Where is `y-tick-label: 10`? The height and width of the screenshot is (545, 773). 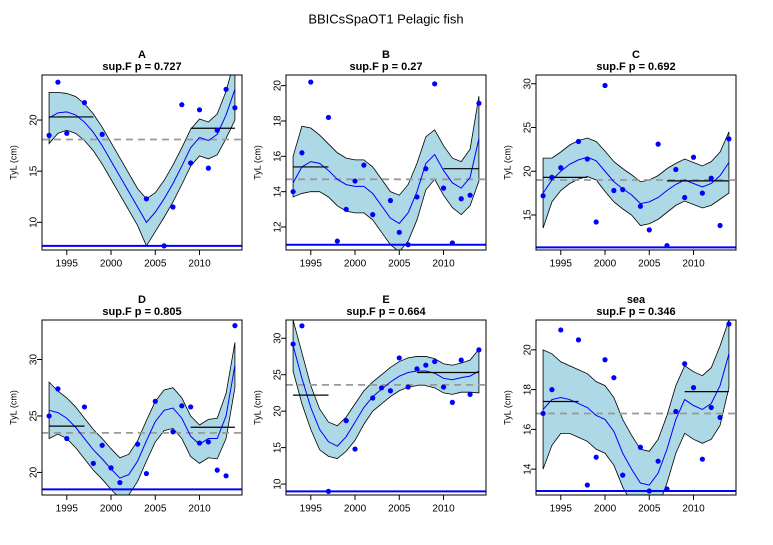 y-tick-label: 10 is located at coordinates (34, 222).